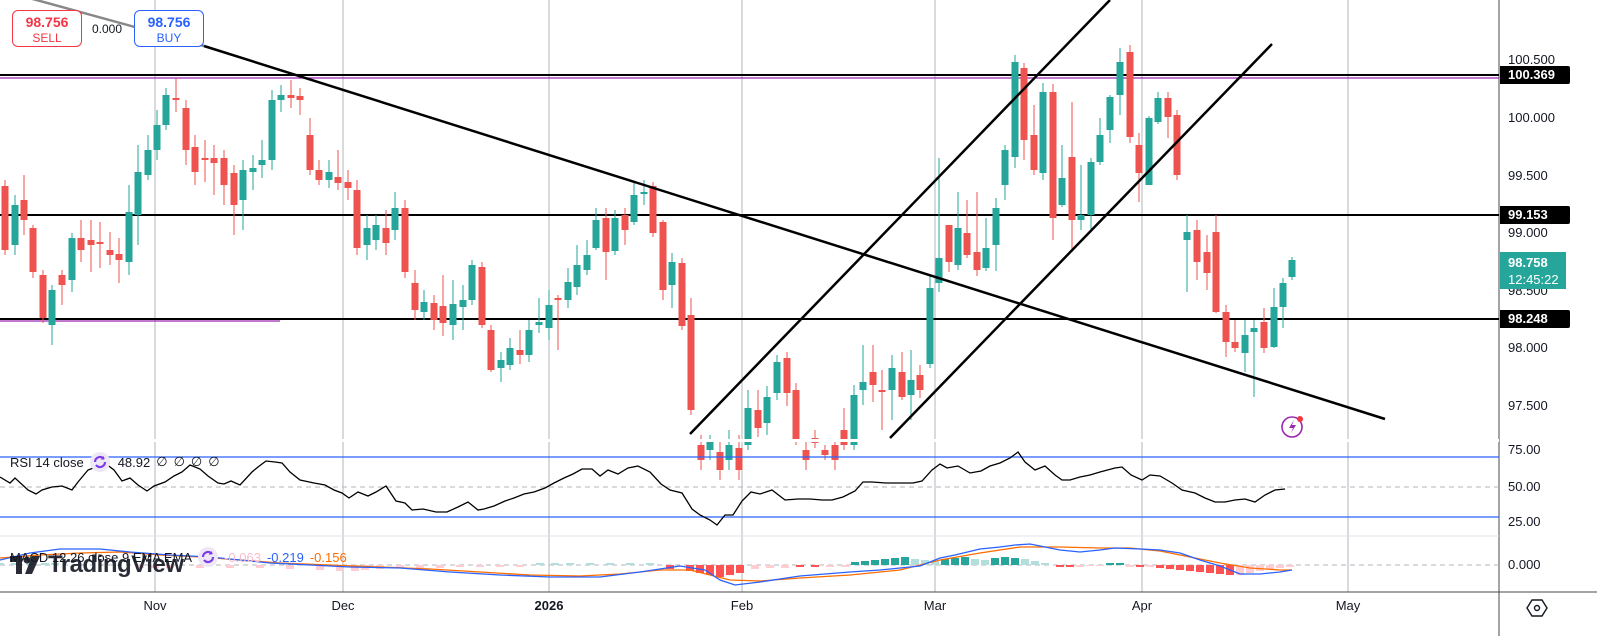 The width and height of the screenshot is (1597, 636). What do you see at coordinates (169, 28) in the screenshot?
I see `buy-button: 98.756 BUY` at bounding box center [169, 28].